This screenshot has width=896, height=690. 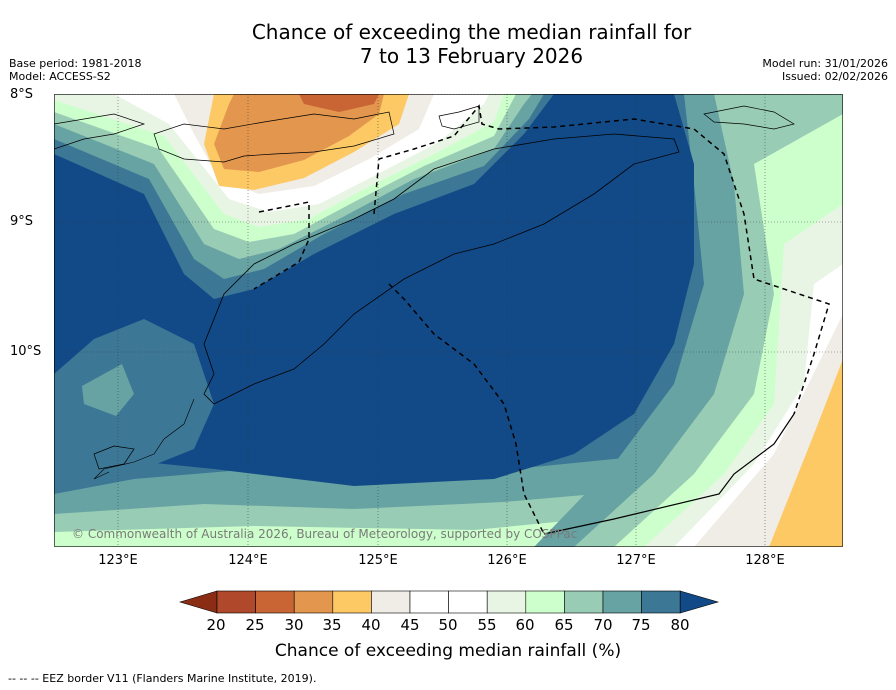 I want to click on colorbar-tick-30: 30, so click(x=294, y=625).